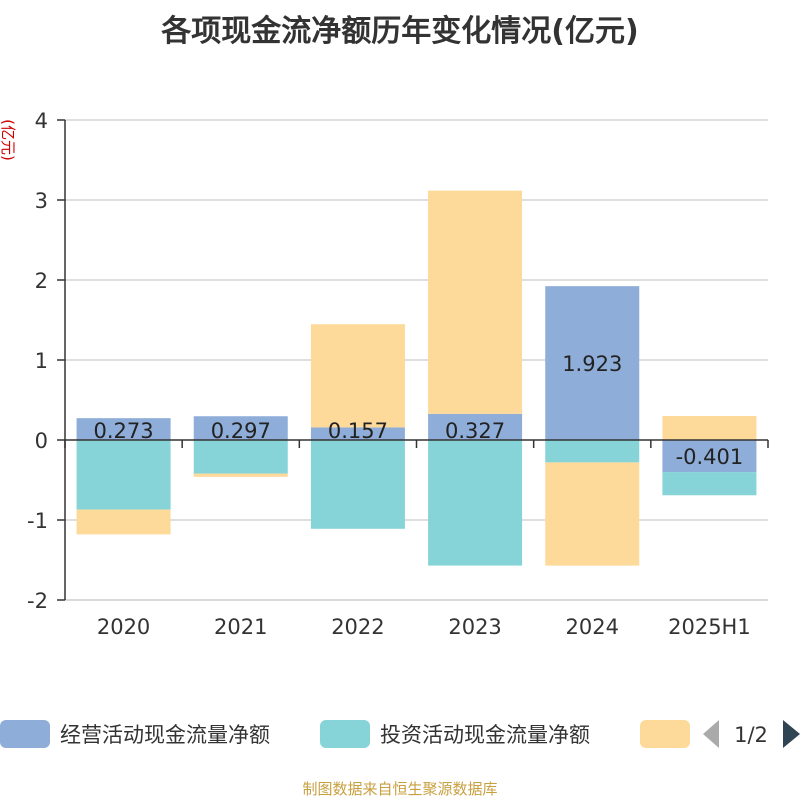  Describe the element at coordinates (123, 475) in the screenshot. I see `bar-segment-s1-2020` at that location.